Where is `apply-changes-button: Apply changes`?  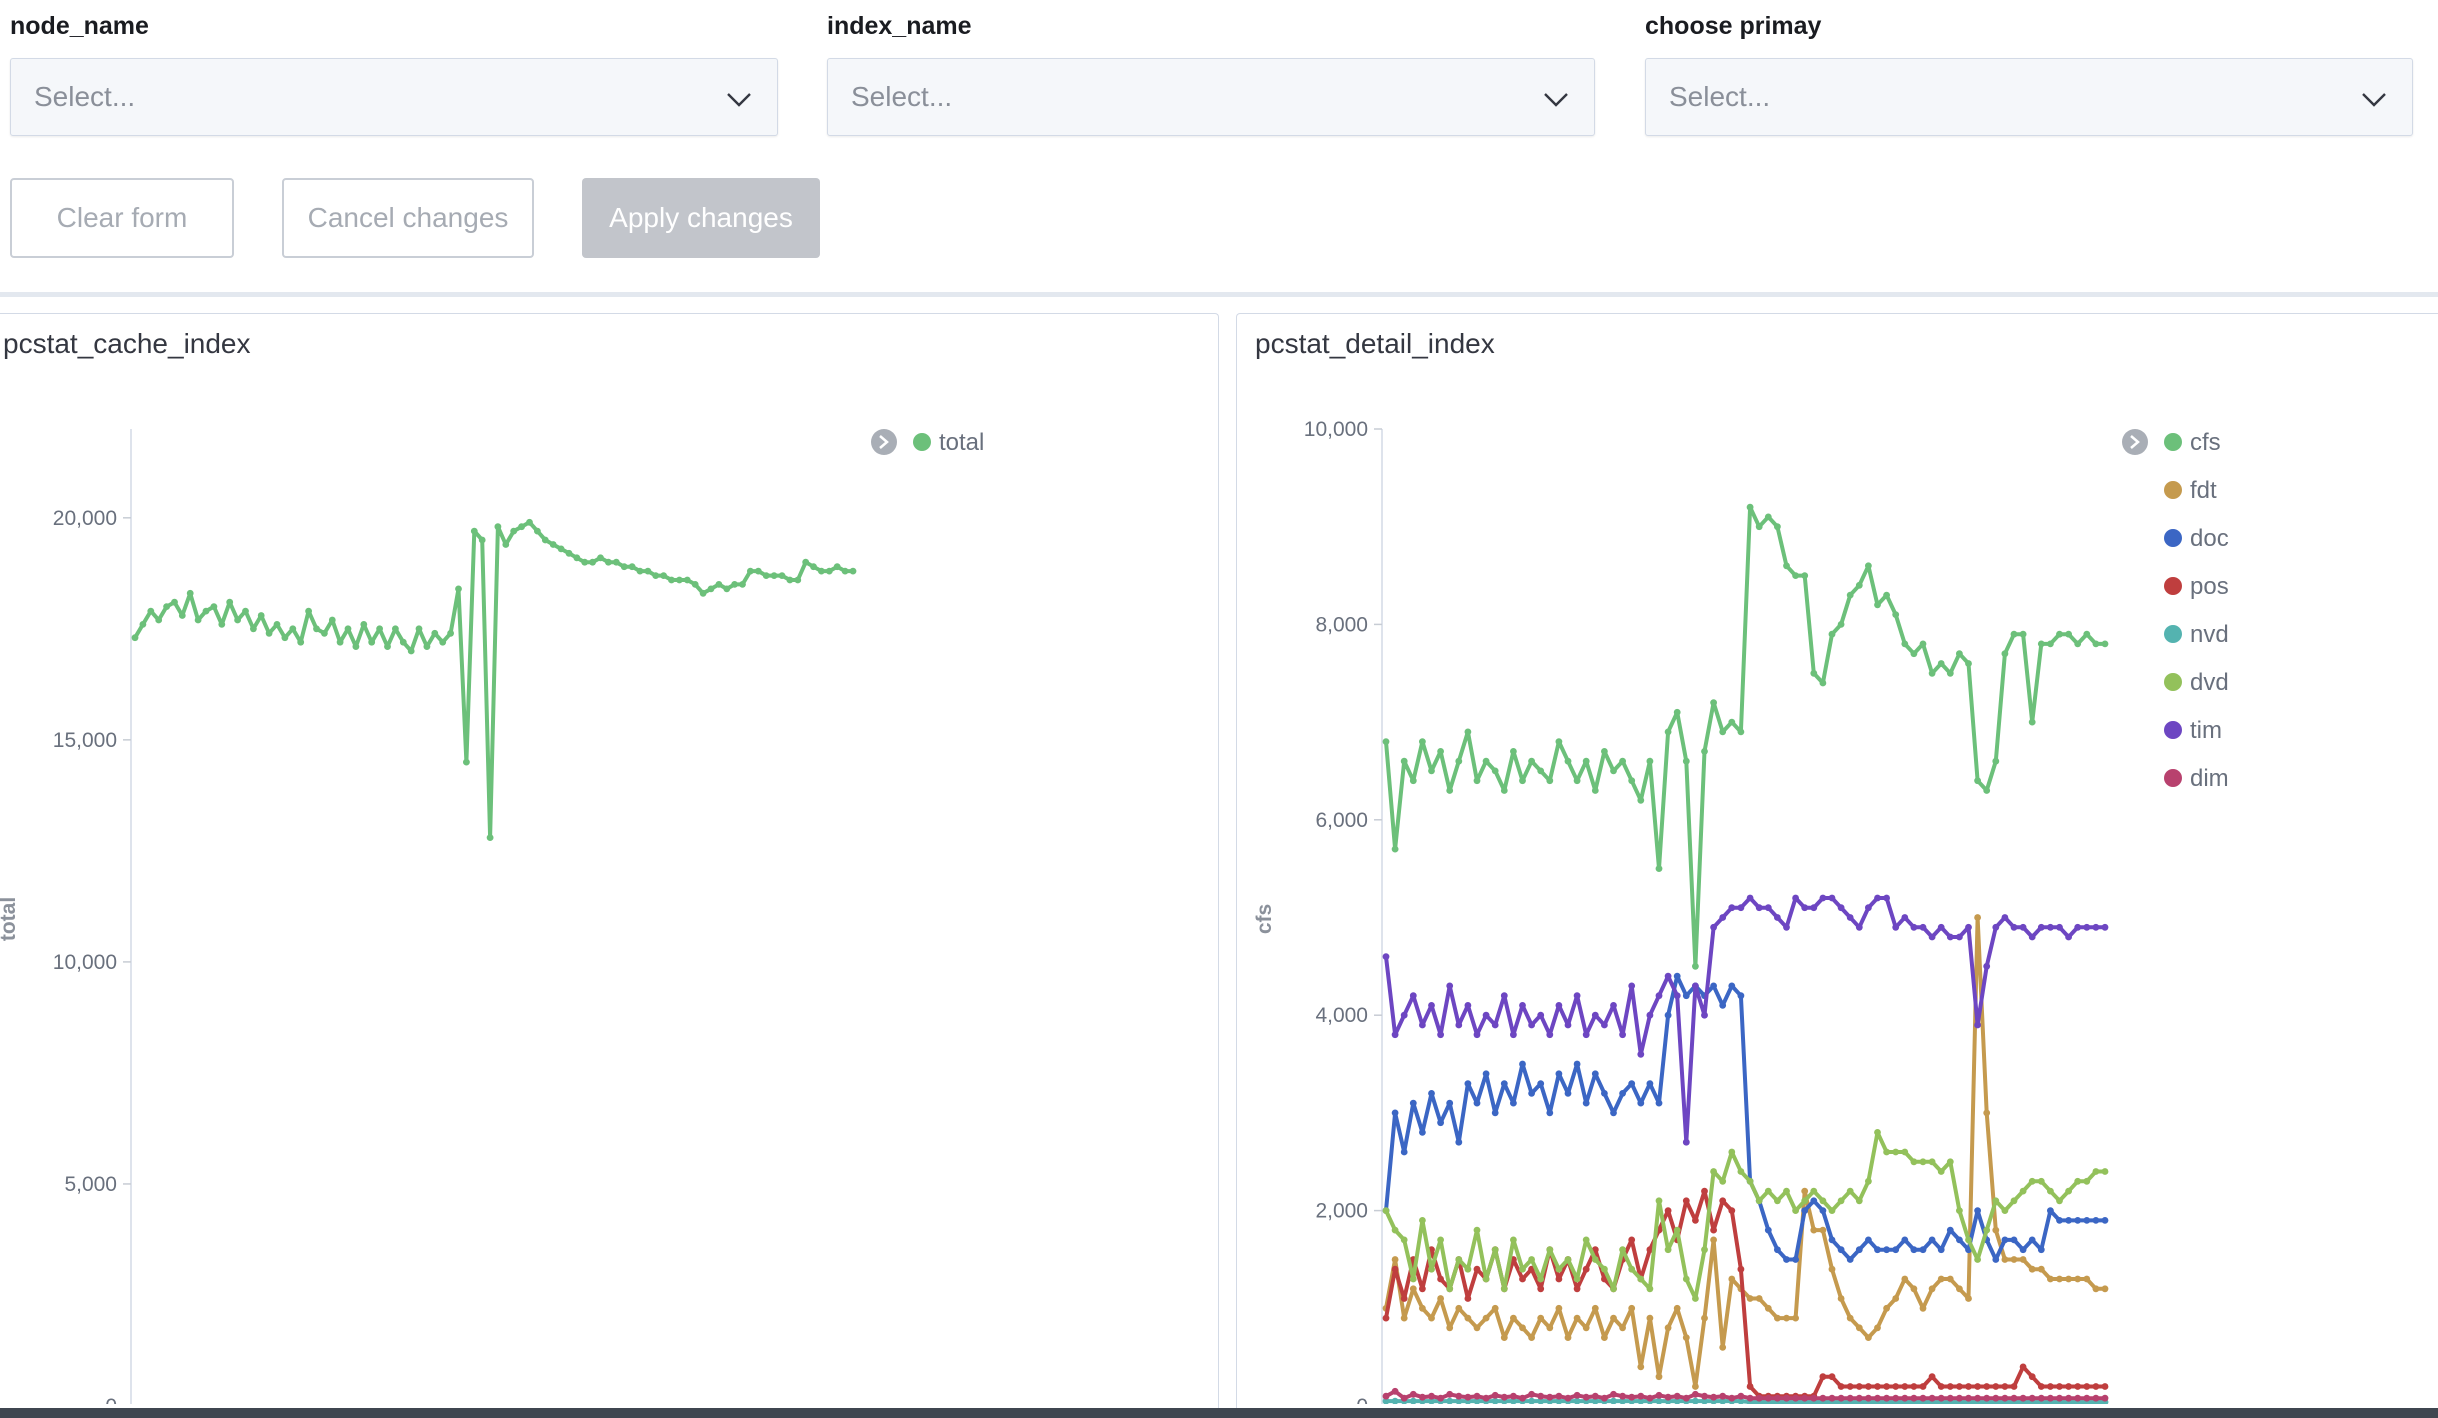
apply-changes-button: Apply changes is located at coordinates (701, 218).